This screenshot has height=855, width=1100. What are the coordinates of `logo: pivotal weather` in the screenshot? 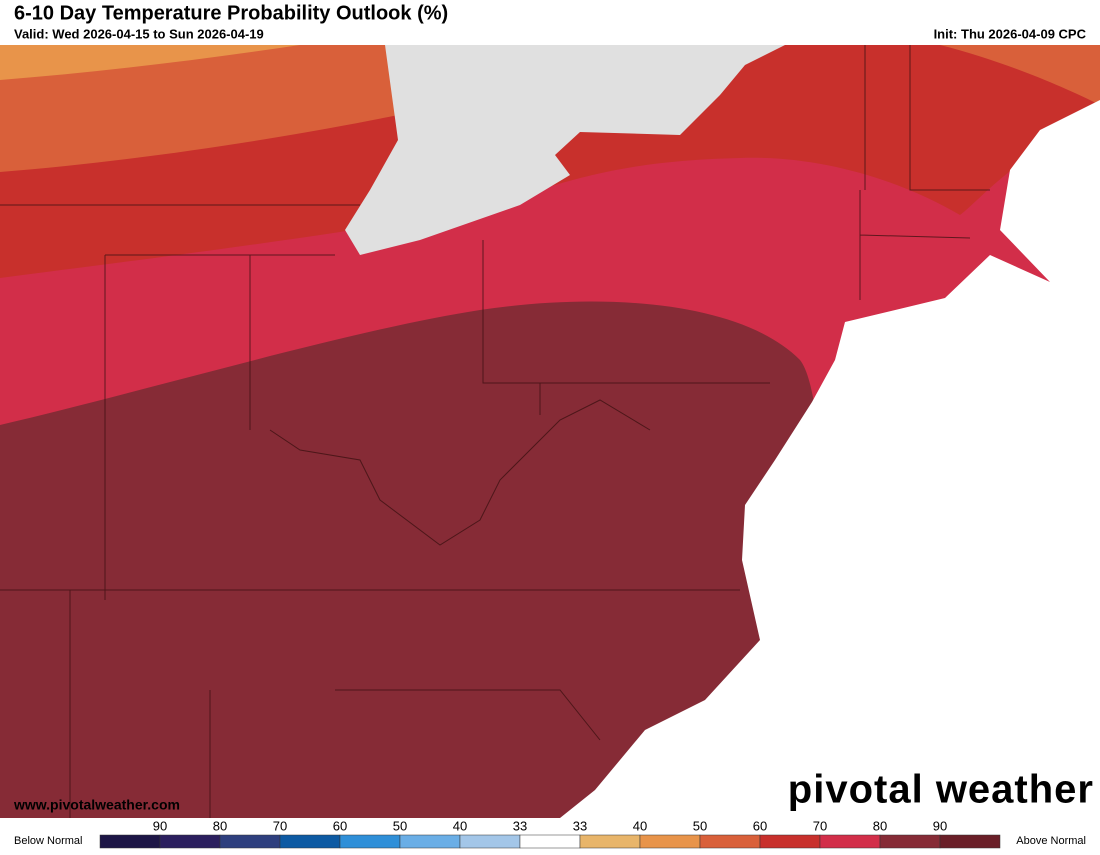 It's located at (941, 790).